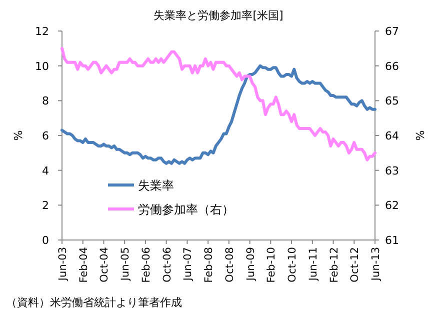 The width and height of the screenshot is (430, 325). I want to click on x-tick-label: Jun-09, so click(250, 264).